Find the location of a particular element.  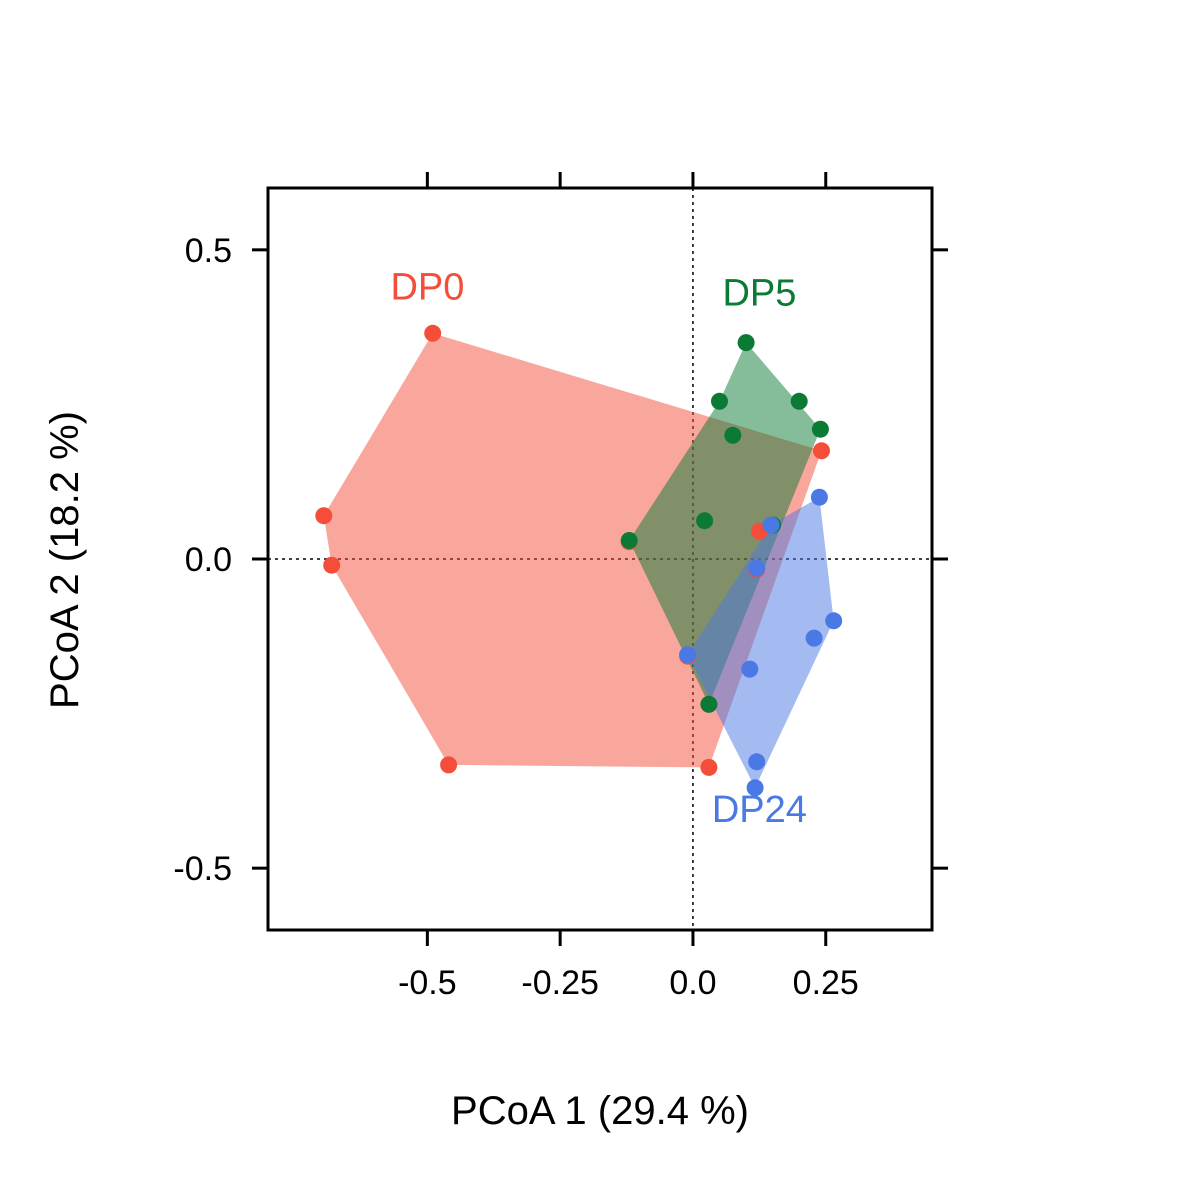

hull-dp5 is located at coordinates (725, 523).